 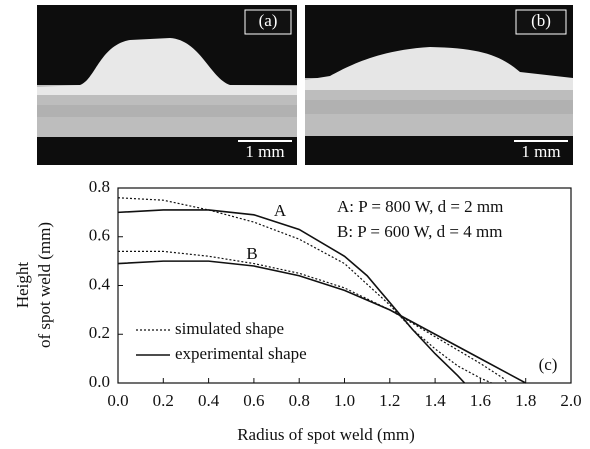 What do you see at coordinates (99, 186) in the screenshot?
I see `y-tick-label: 0.8` at bounding box center [99, 186].